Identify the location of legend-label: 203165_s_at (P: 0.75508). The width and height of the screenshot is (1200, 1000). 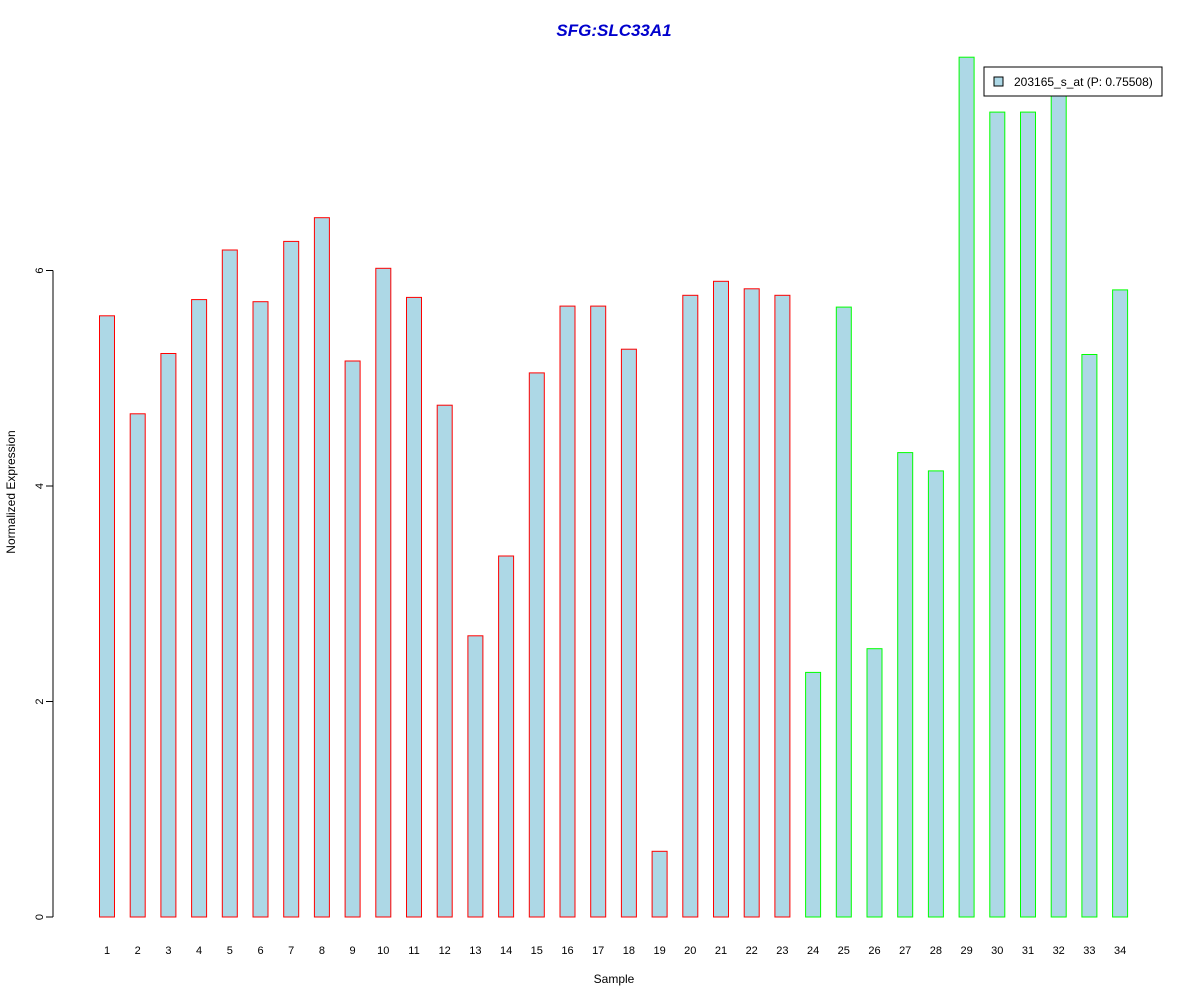
(1083, 82).